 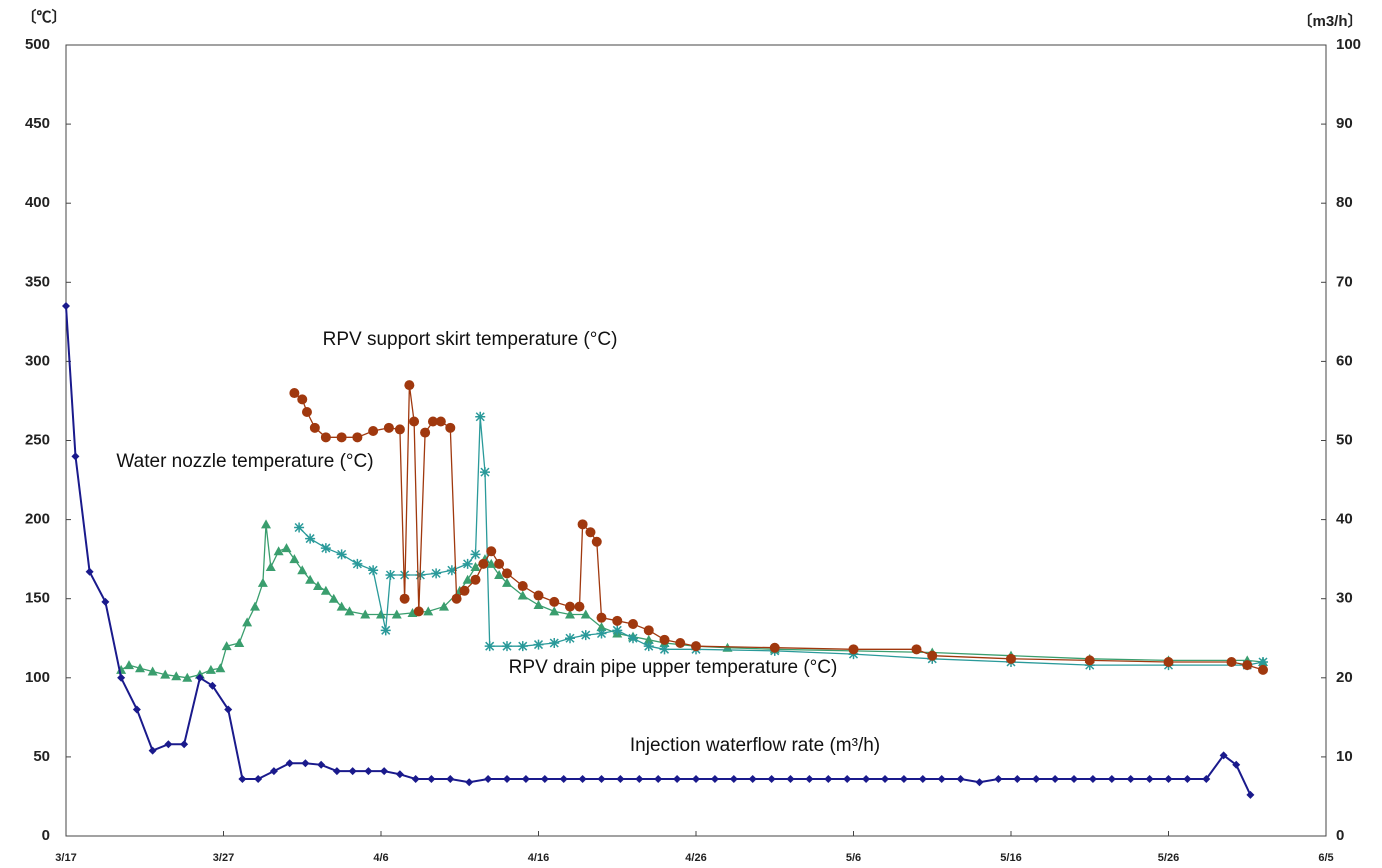 I want to click on y2-tick-label: 0, so click(x=1340, y=835).